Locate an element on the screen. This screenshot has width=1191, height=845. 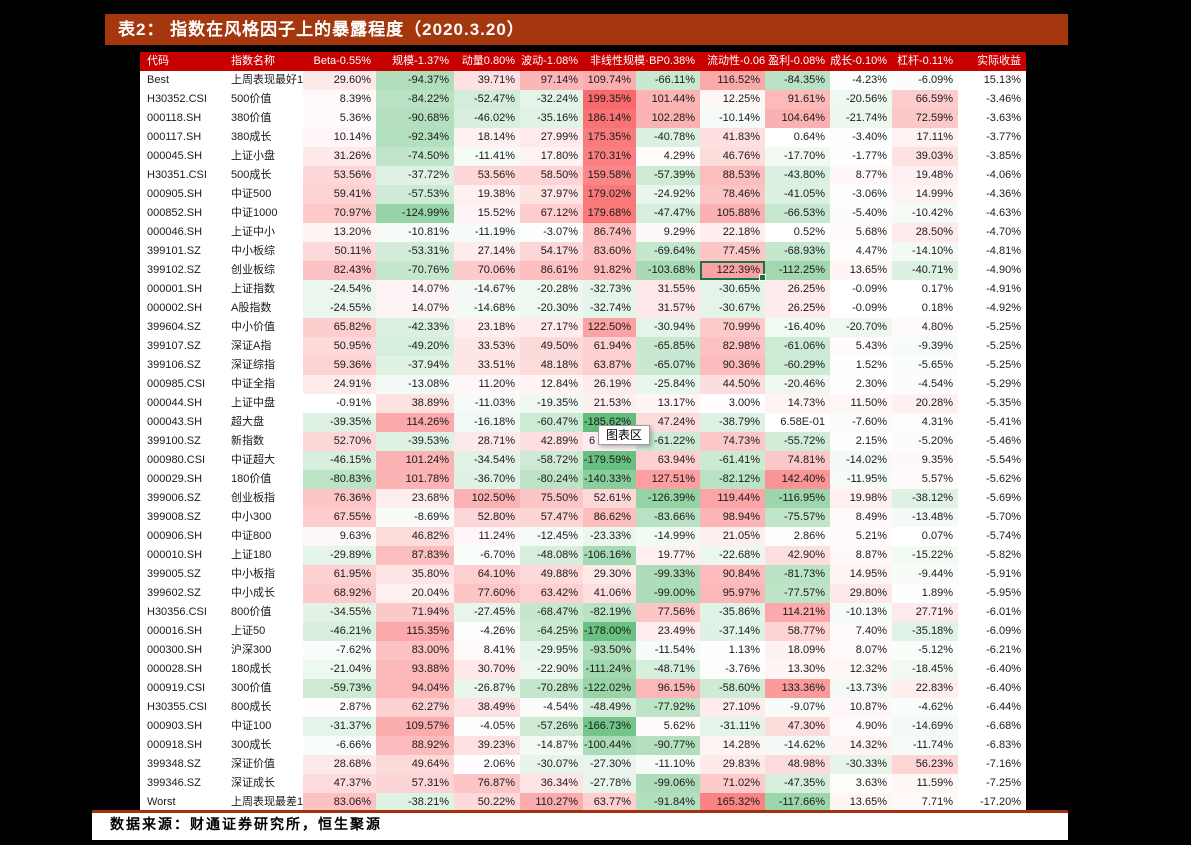
value-cell: 101.44% is located at coordinates (668, 99).